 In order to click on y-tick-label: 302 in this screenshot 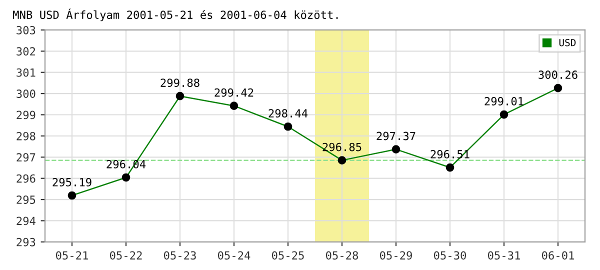, I will do `click(26, 51)`.